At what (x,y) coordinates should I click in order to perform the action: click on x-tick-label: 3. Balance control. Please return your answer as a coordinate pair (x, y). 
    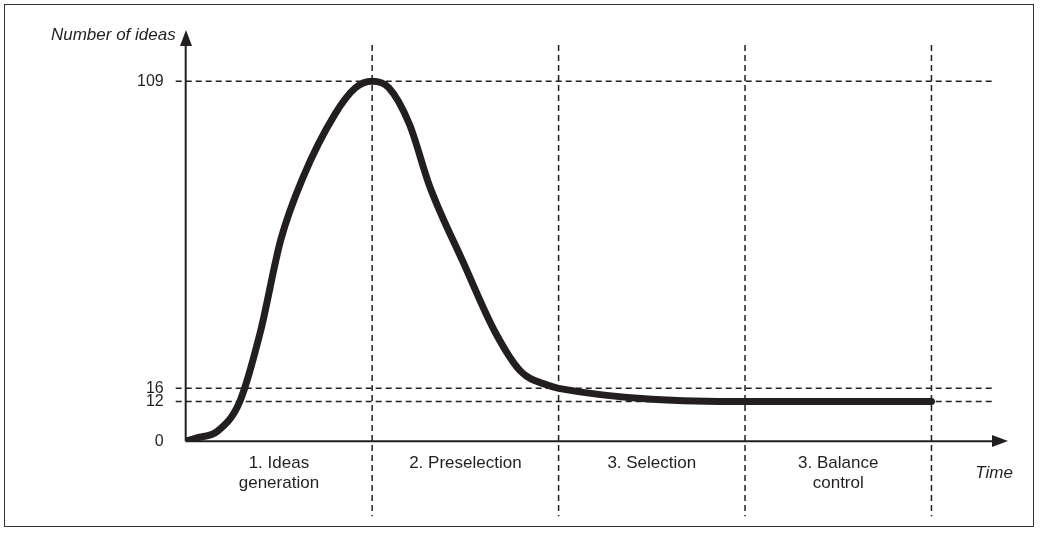
    Looking at the image, I should click on (838, 473).